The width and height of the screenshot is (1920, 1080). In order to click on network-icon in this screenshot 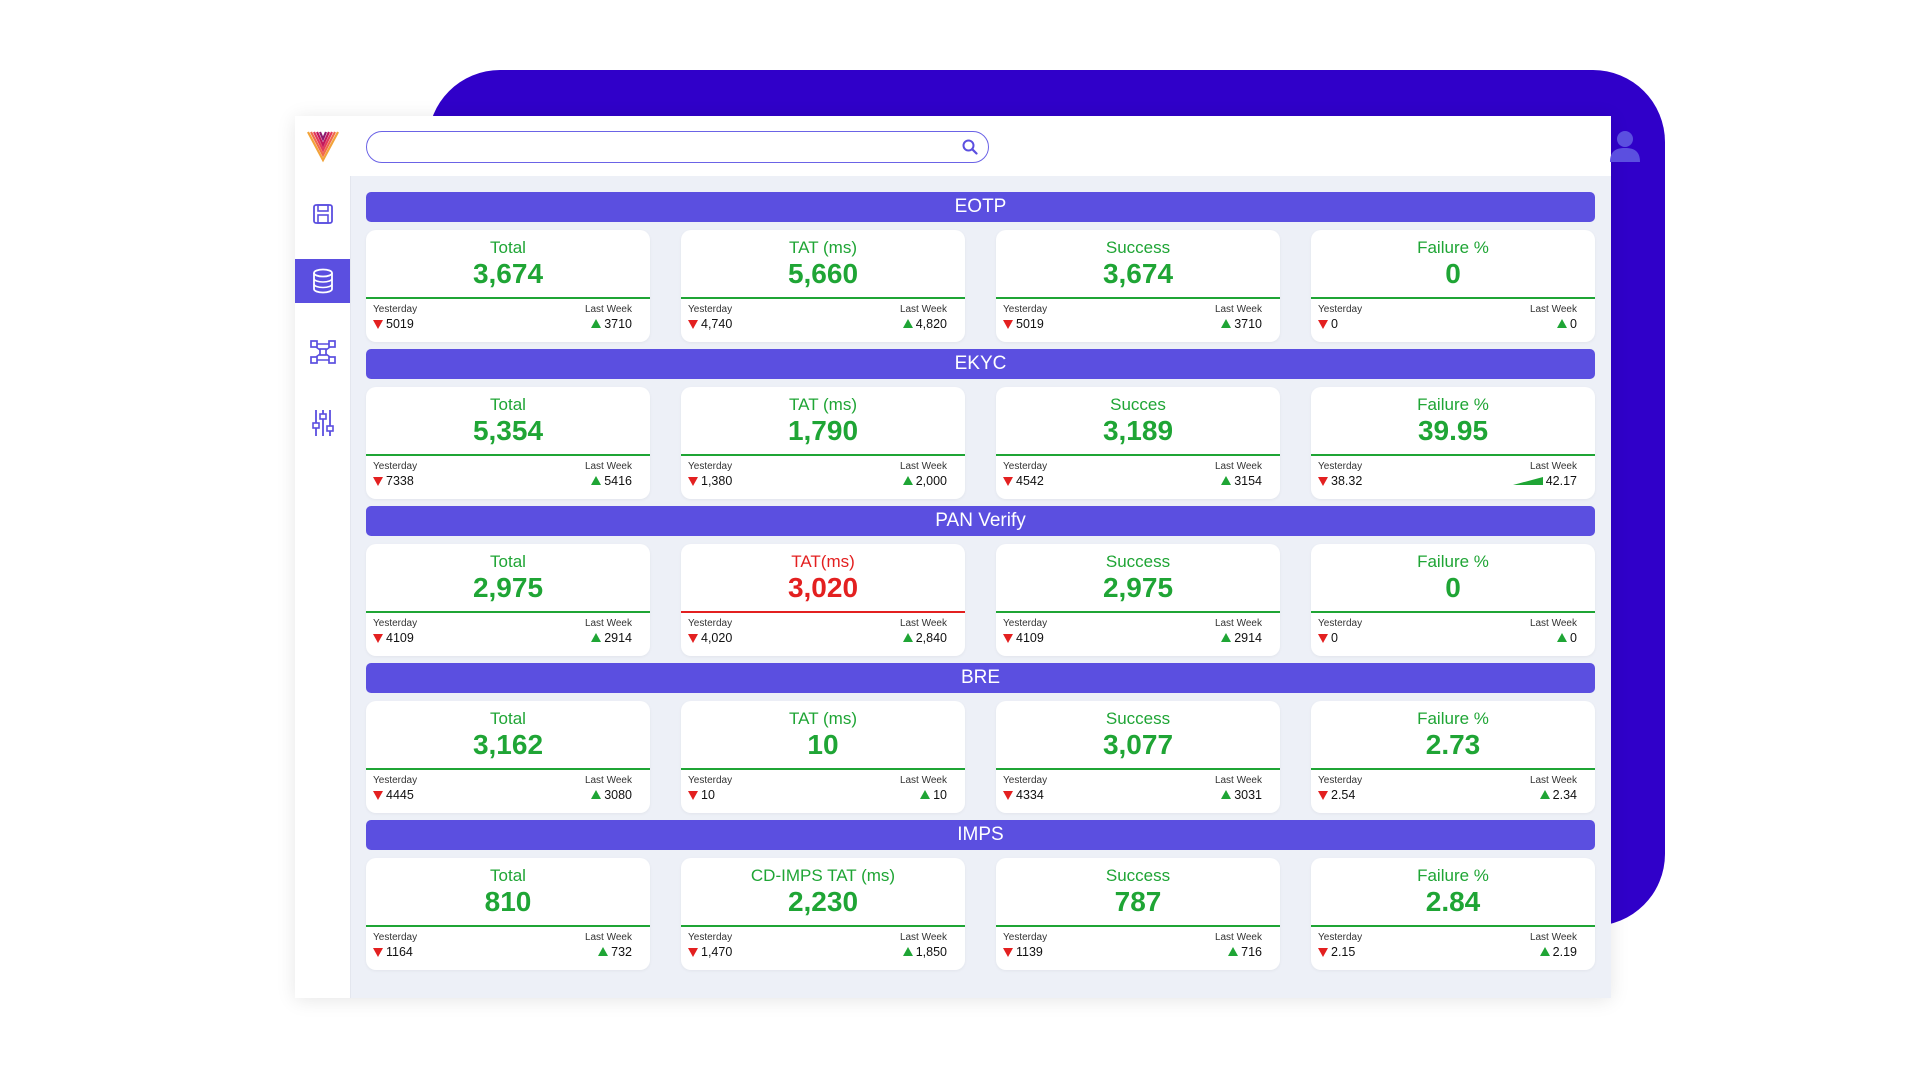, I will do `click(322, 352)`.